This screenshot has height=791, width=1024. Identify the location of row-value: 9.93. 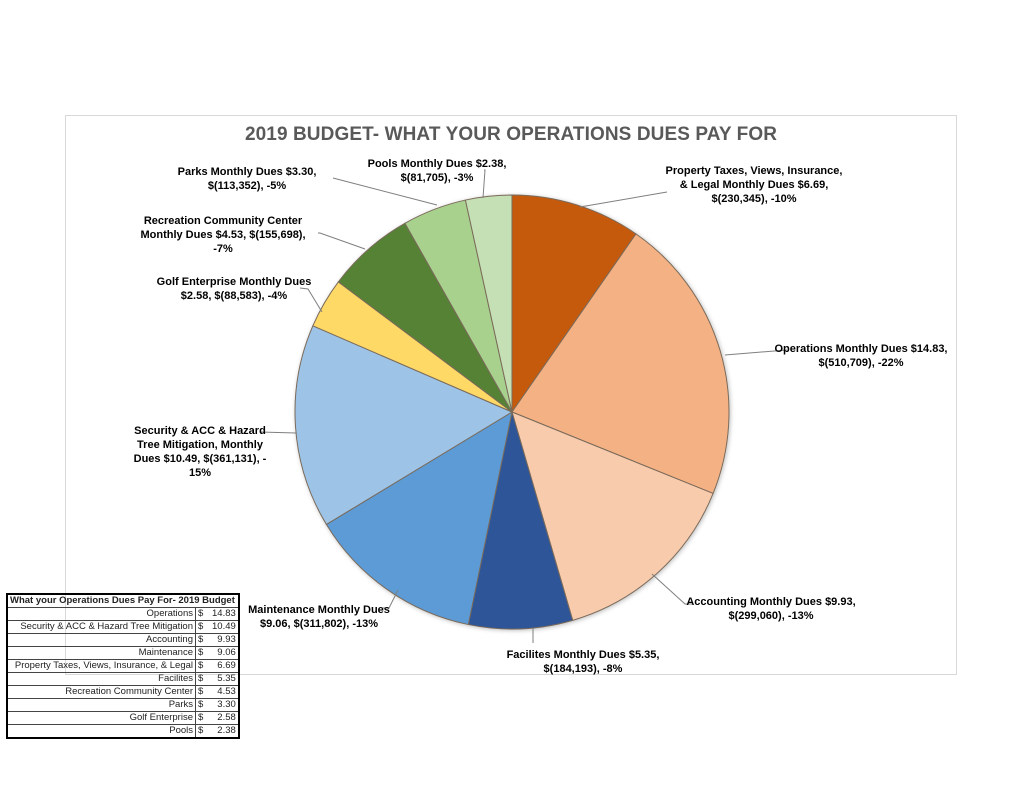
(225, 640).